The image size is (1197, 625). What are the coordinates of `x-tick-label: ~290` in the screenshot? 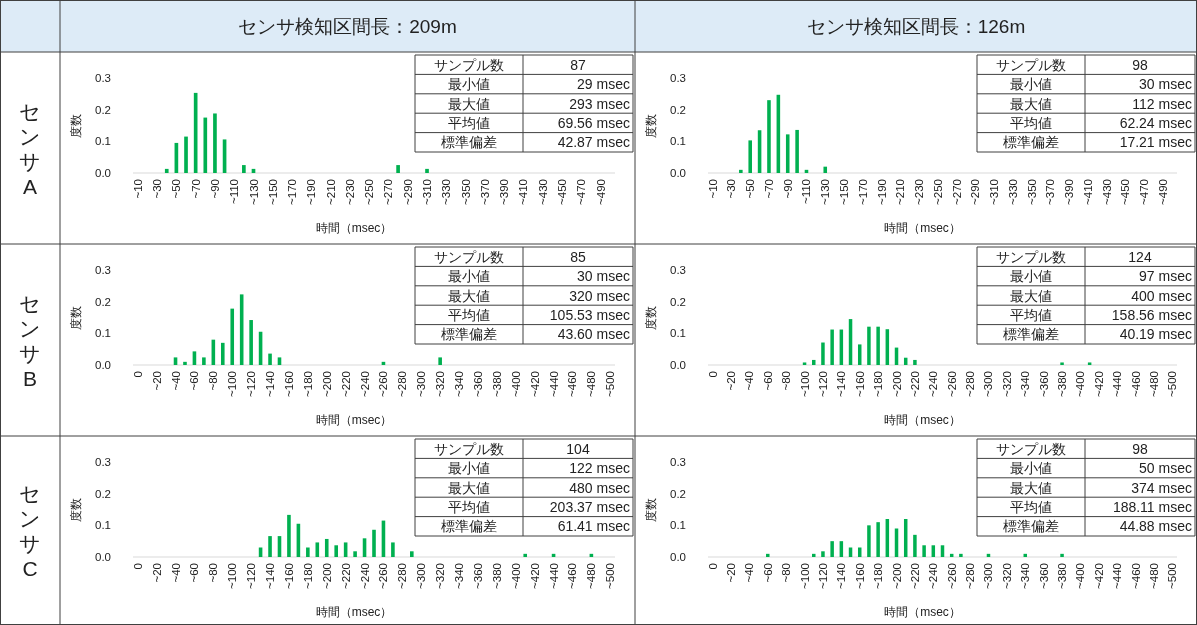 It's located at (975, 192).